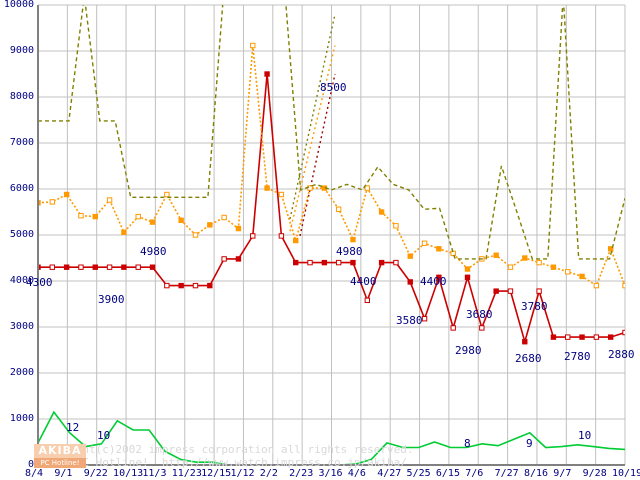  What do you see at coordinates (621, 354) in the screenshot?
I see `data-point-label: 2880` at bounding box center [621, 354].